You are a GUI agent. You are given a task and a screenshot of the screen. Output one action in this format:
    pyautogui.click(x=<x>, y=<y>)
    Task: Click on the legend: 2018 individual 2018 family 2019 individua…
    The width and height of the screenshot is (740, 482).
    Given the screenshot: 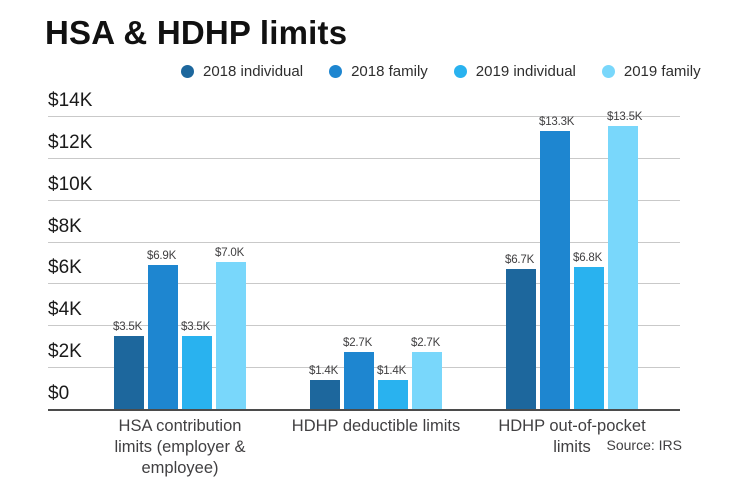 What is the action you would take?
    pyautogui.click(x=441, y=71)
    